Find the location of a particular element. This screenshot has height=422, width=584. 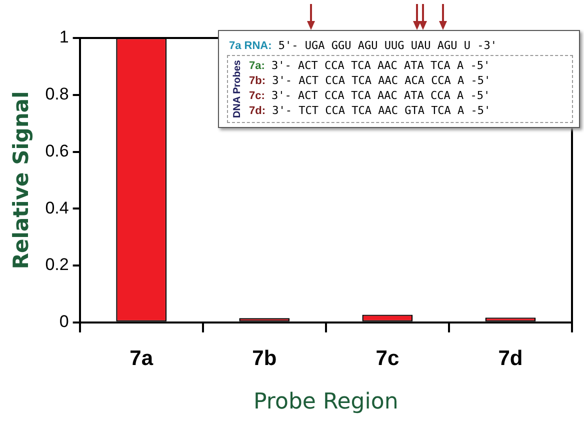

y-tick-label: 0 is located at coordinates (64, 322).